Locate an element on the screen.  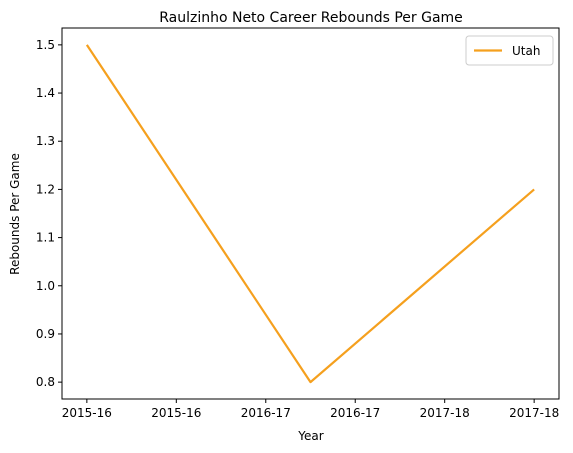
y-tick-label: 0.9 is located at coordinates (45, 334).